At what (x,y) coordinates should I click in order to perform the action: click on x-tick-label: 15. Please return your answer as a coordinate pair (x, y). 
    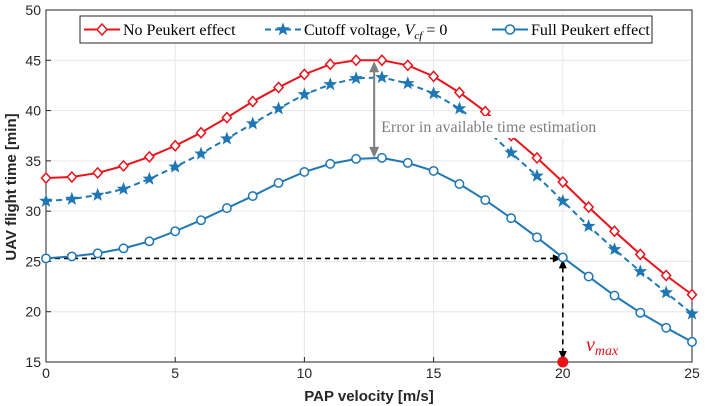
    Looking at the image, I should click on (434, 373).